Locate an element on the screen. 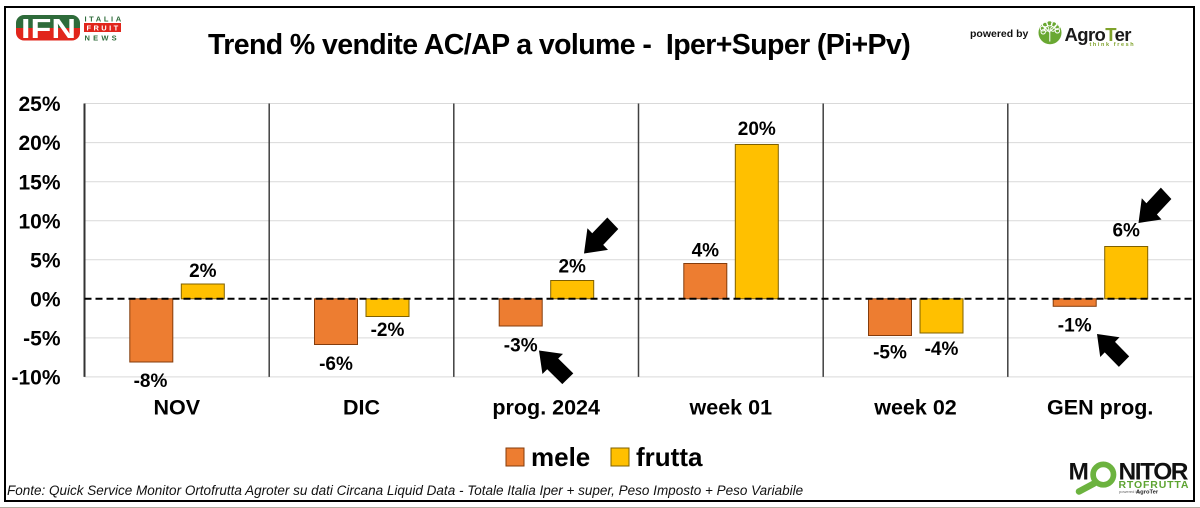 The width and height of the screenshot is (1200, 508). svg-text: NOV is located at coordinates (177, 408).